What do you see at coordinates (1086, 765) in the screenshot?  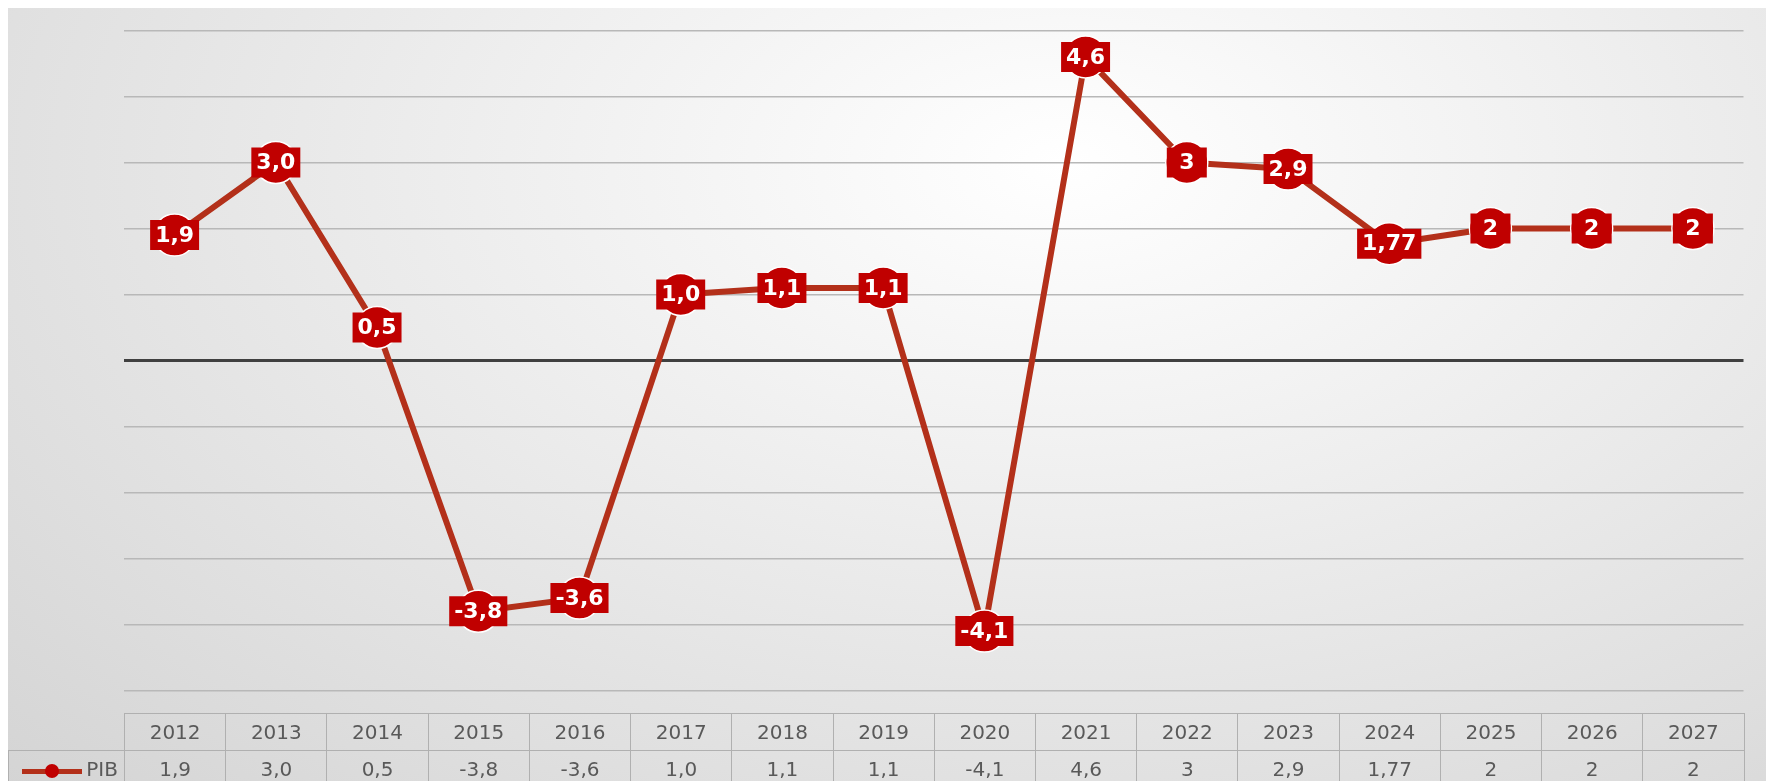 I see `data-label: 4,6` at bounding box center [1086, 765].